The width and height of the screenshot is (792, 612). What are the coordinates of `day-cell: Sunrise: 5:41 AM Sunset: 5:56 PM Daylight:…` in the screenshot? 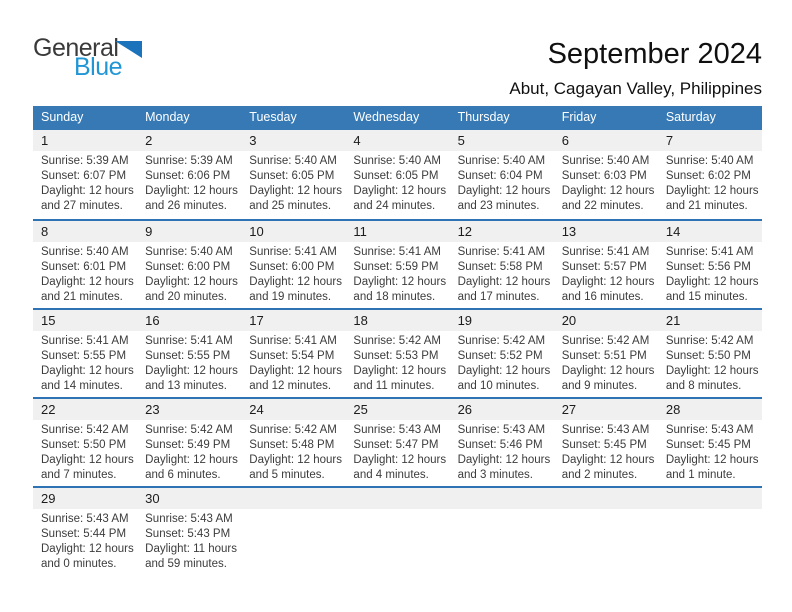 It's located at (710, 273).